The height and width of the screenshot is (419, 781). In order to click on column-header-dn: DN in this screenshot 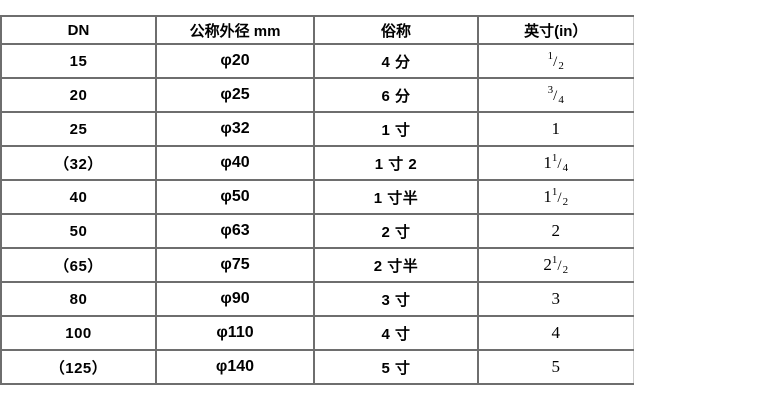, I will do `click(78, 30)`.